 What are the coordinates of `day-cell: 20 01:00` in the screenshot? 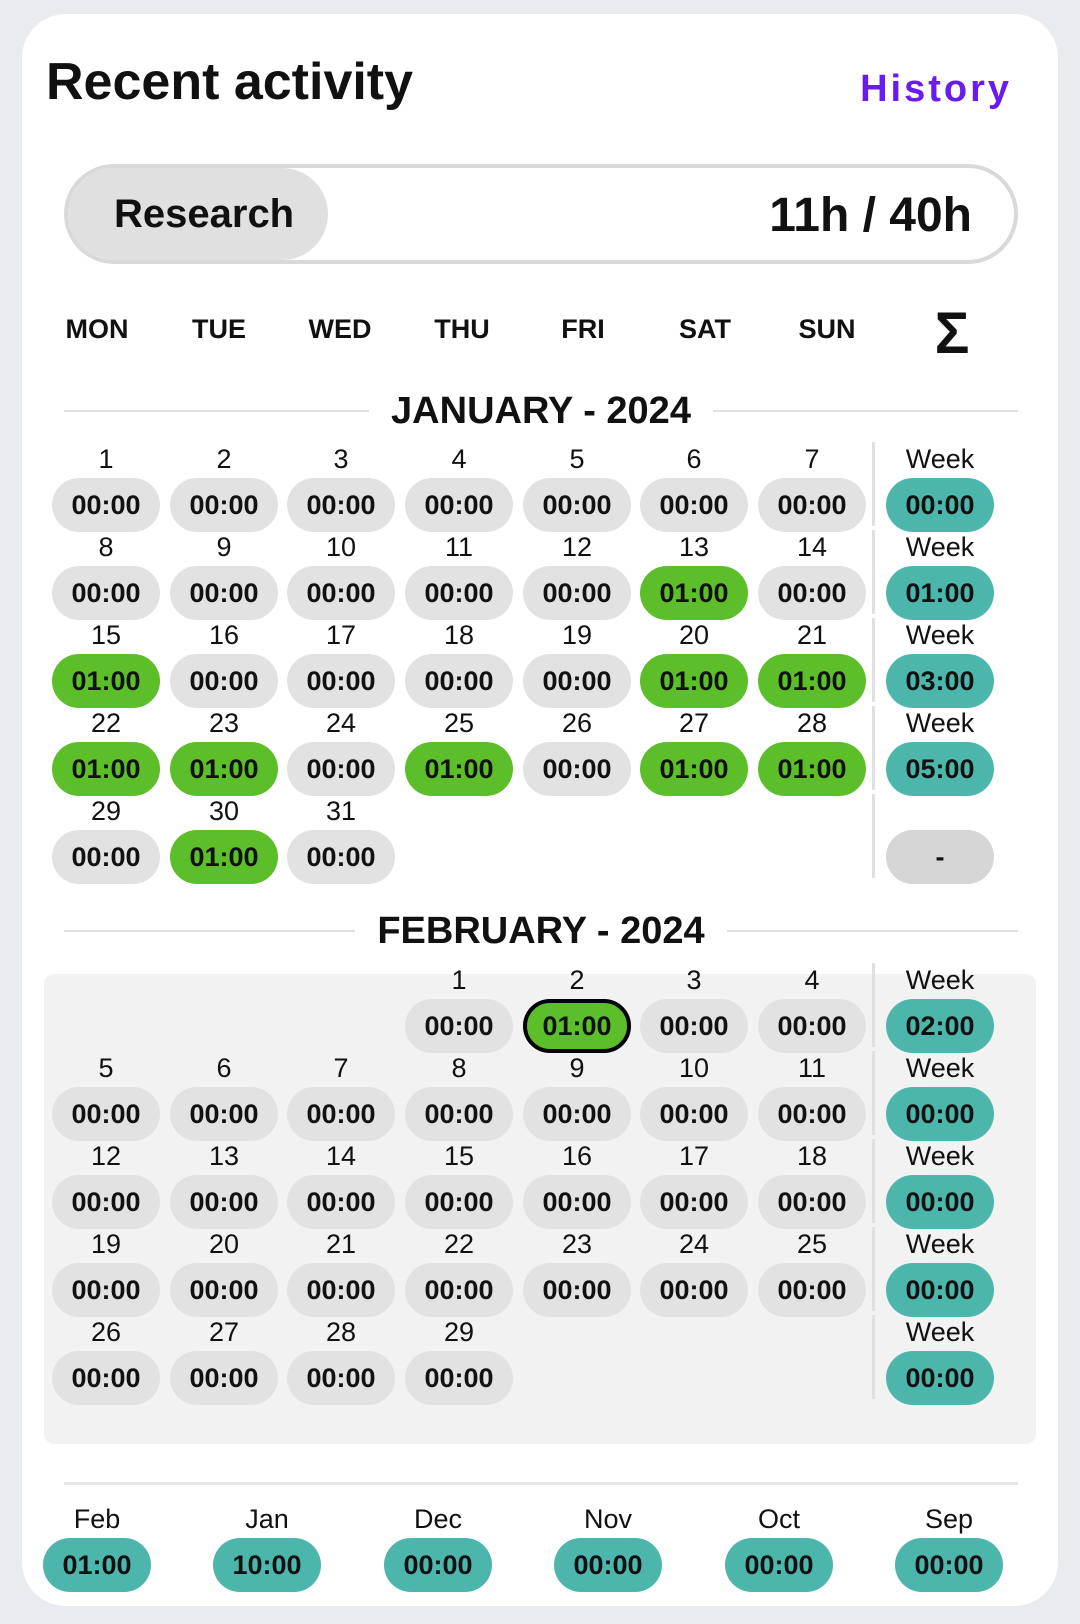 It's located at (694, 664).